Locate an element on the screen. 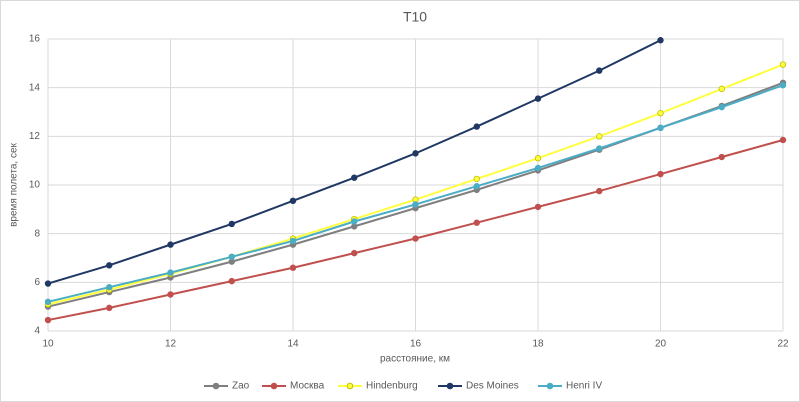 The height and width of the screenshot is (402, 800). legend-label: Des Moines is located at coordinates (492, 386).